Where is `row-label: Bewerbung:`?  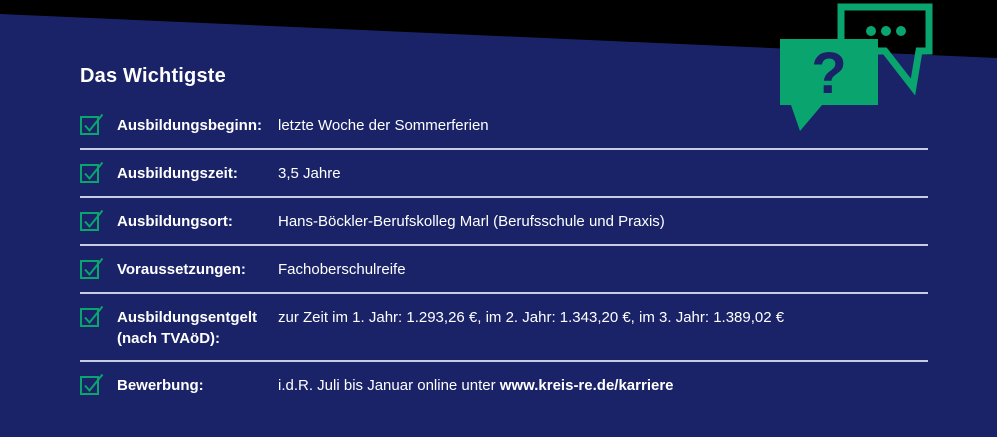
row-label: Bewerbung: is located at coordinates (160, 385).